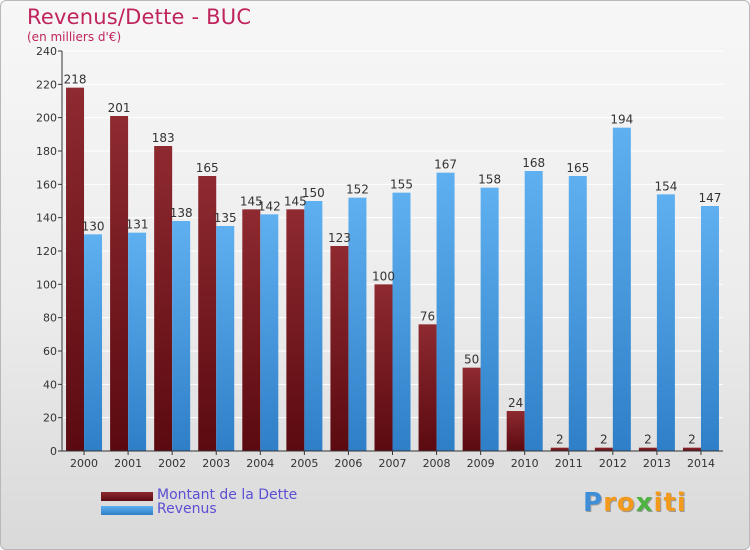  What do you see at coordinates (207, 168) in the screenshot?
I see `data-label-debt: 165` at bounding box center [207, 168].